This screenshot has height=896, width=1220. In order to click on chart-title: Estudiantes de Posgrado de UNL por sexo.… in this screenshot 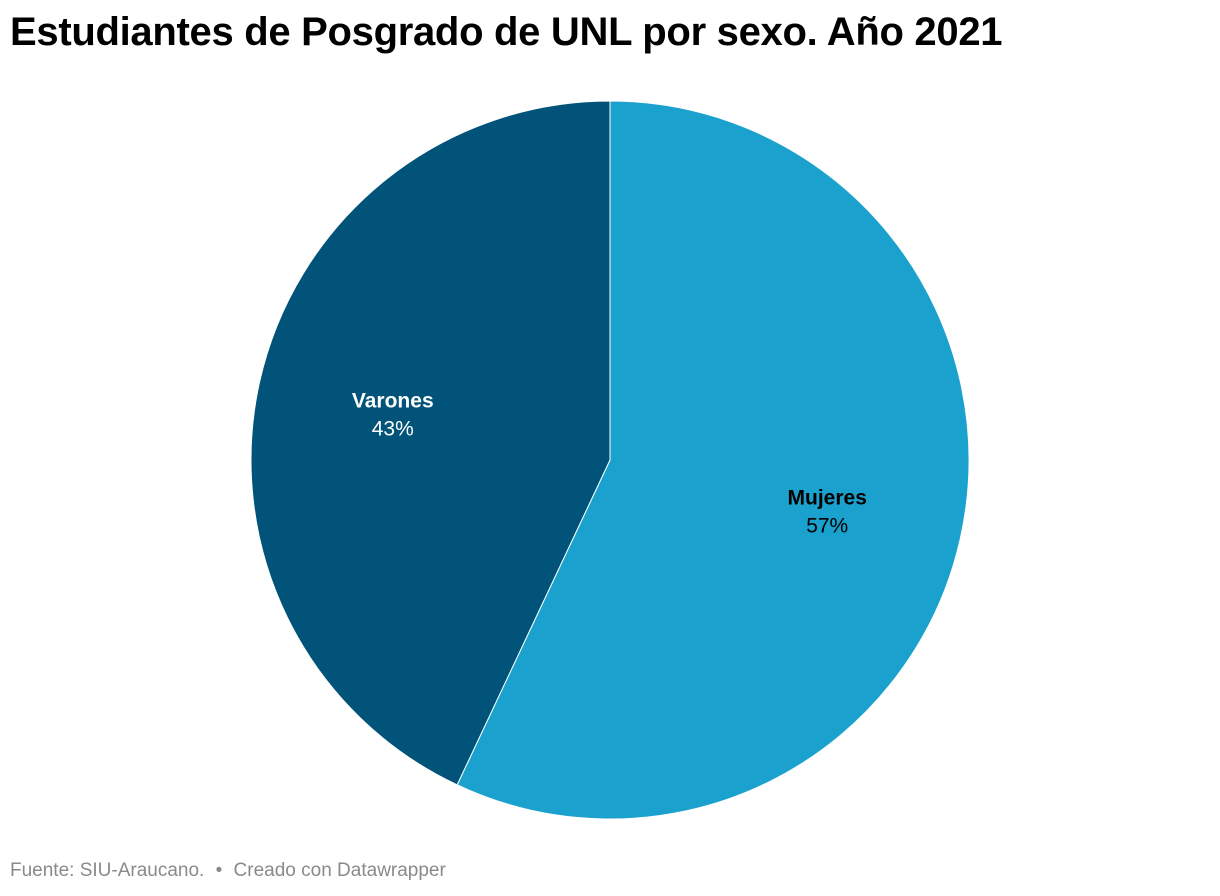, I will do `click(506, 32)`.